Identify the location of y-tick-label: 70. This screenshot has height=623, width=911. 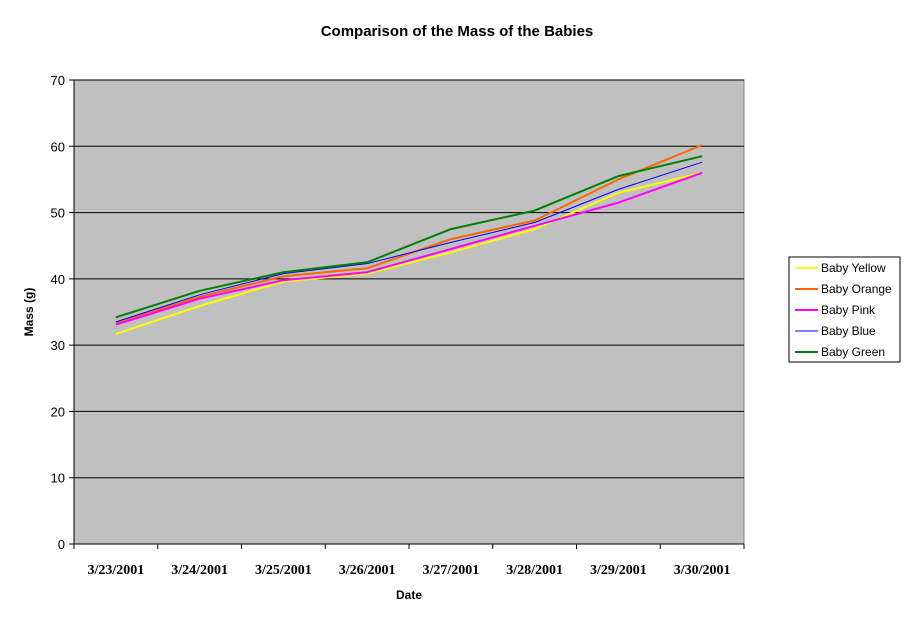
(58, 80).